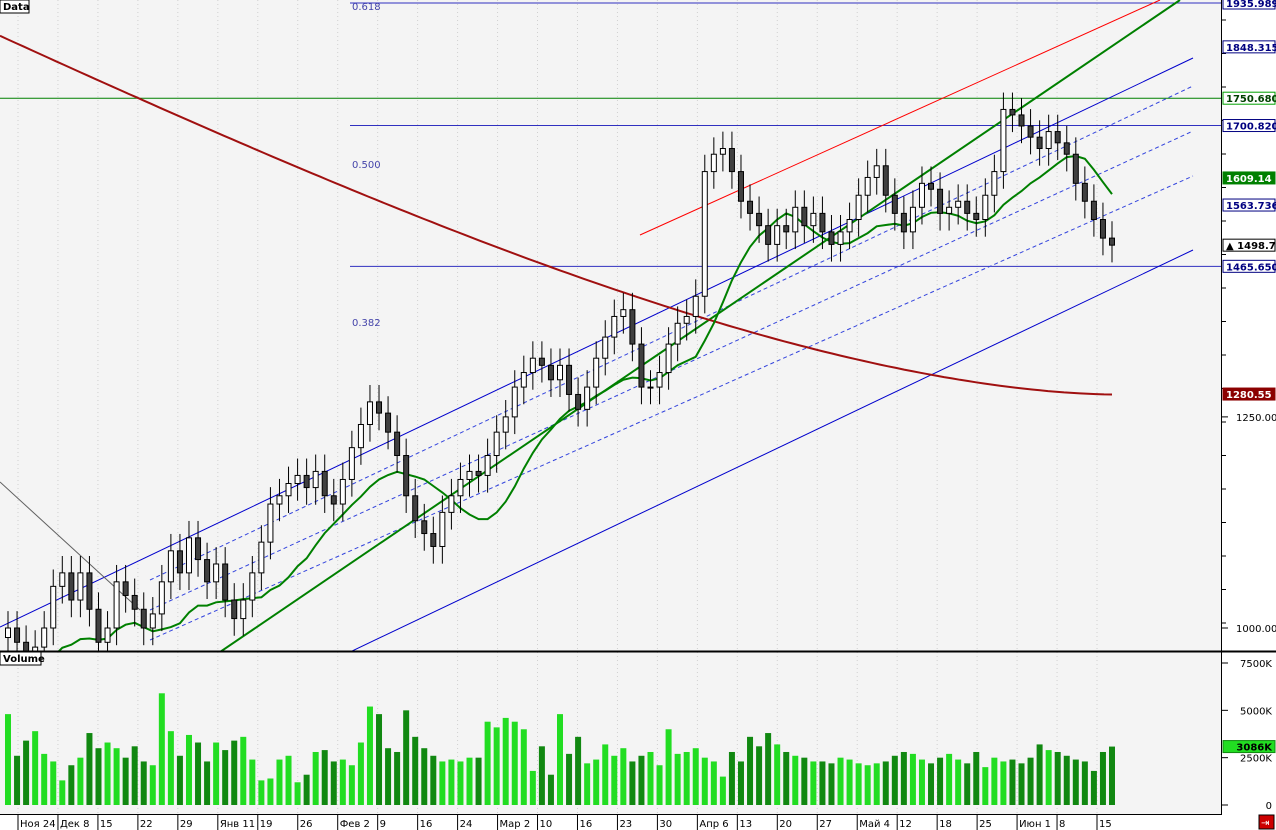 This screenshot has width=1276, height=830. Describe the element at coordinates (1256, 711) in the screenshot. I see `volume-axis-label: 5000K` at that location.